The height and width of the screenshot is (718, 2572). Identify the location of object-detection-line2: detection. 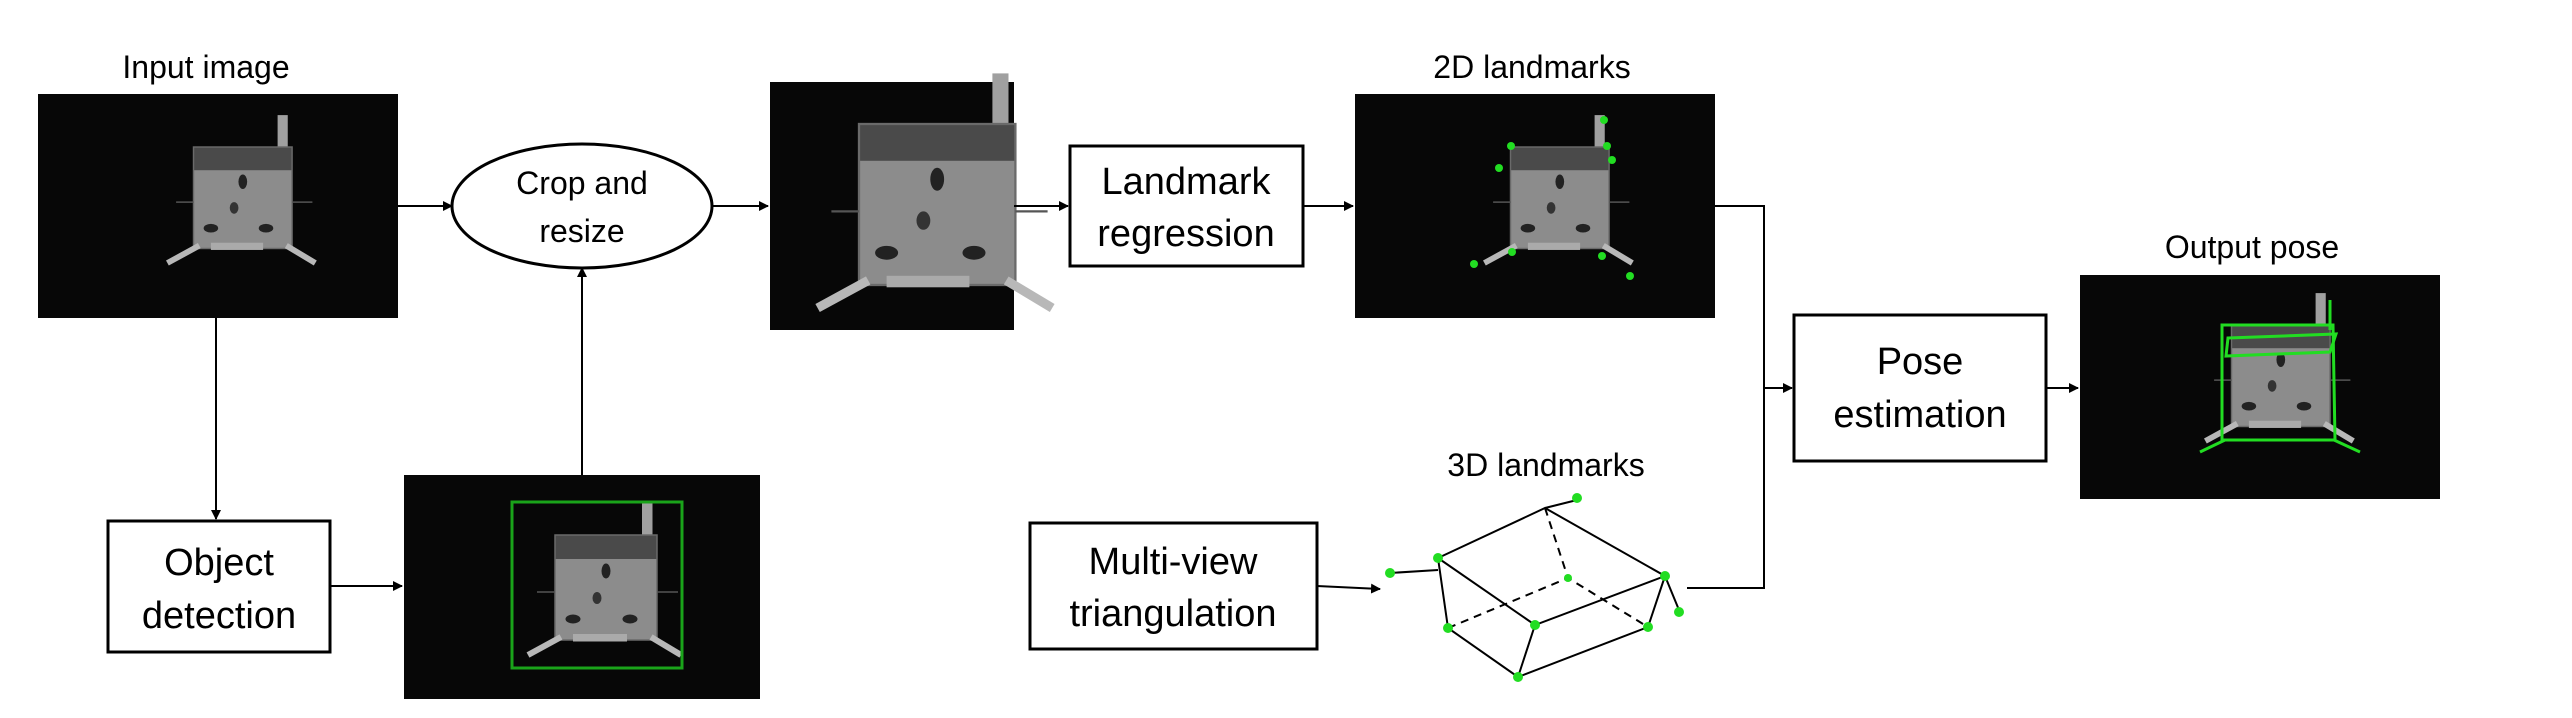
(219, 616).